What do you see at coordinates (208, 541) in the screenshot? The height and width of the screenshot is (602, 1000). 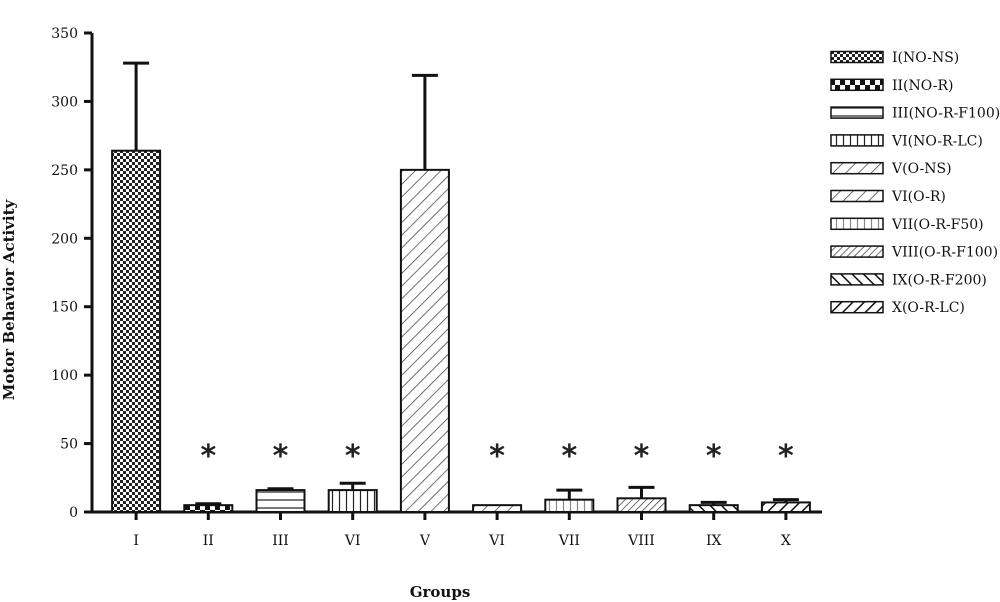 I see `x-tick-label: II` at bounding box center [208, 541].